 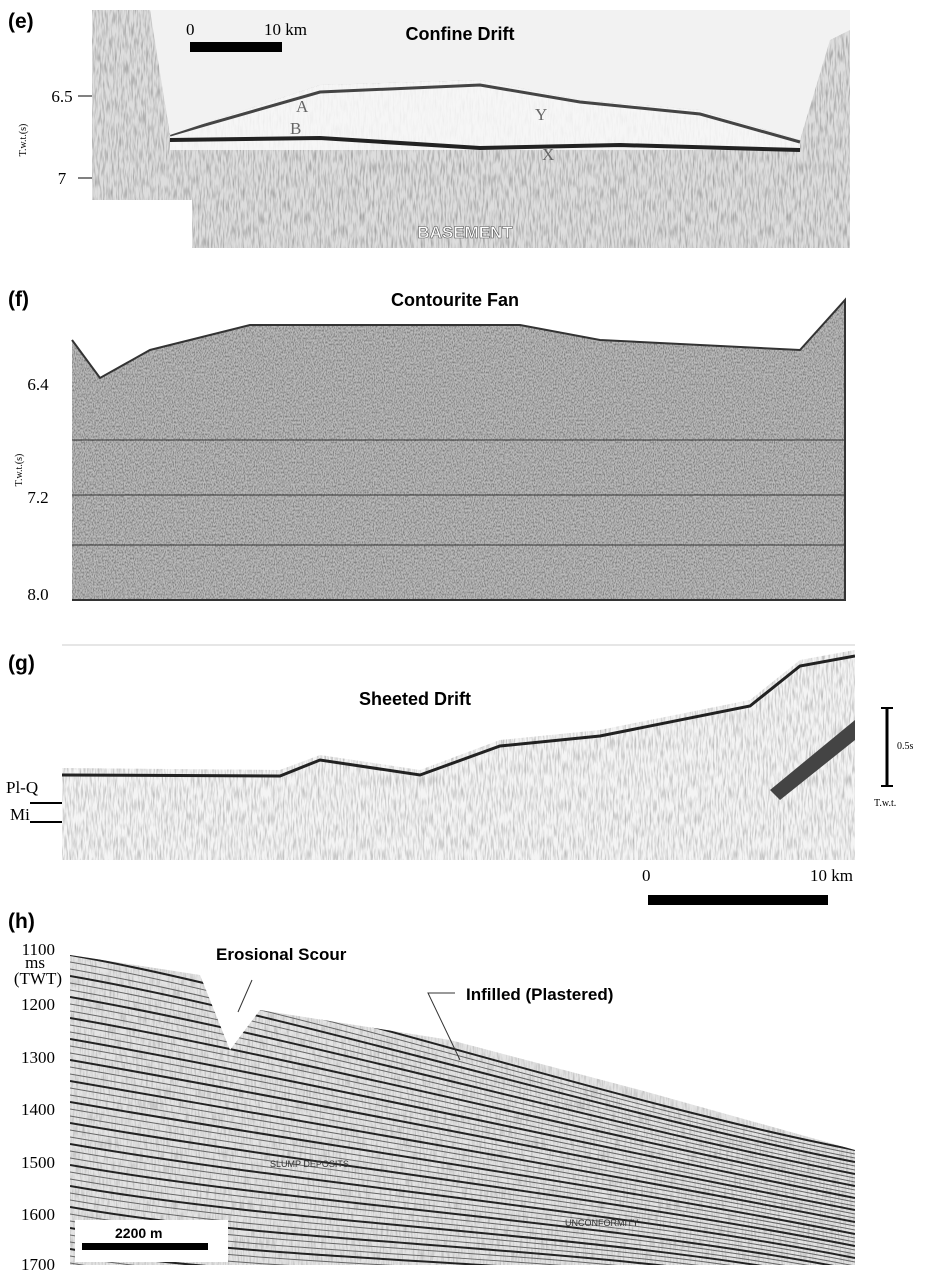 I want to click on y-tick-label: 1200, so click(x=38, y=1004).